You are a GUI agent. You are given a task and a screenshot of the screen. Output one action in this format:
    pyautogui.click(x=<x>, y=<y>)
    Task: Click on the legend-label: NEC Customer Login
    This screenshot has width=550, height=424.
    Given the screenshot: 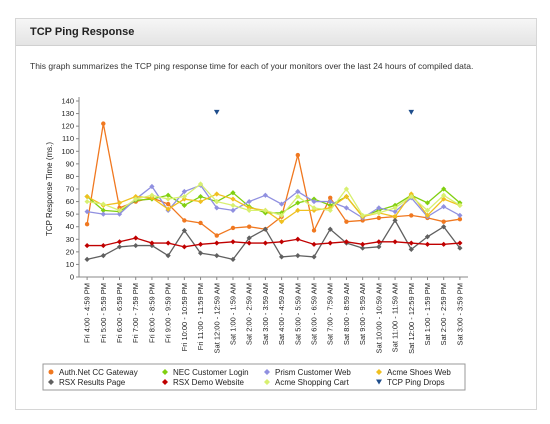 What is the action you would take?
    pyautogui.click(x=211, y=372)
    